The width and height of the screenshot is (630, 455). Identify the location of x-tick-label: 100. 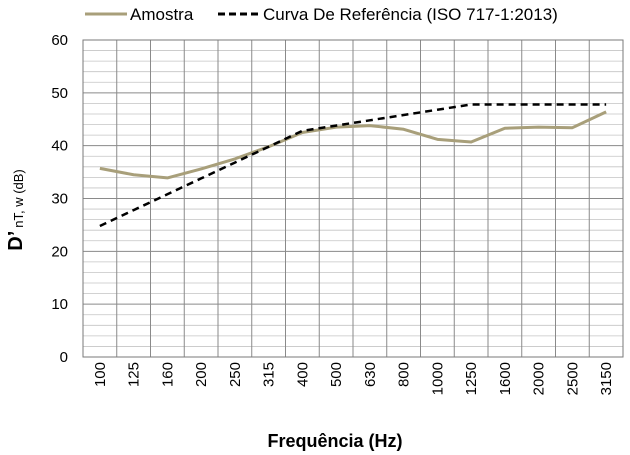
(100, 374).